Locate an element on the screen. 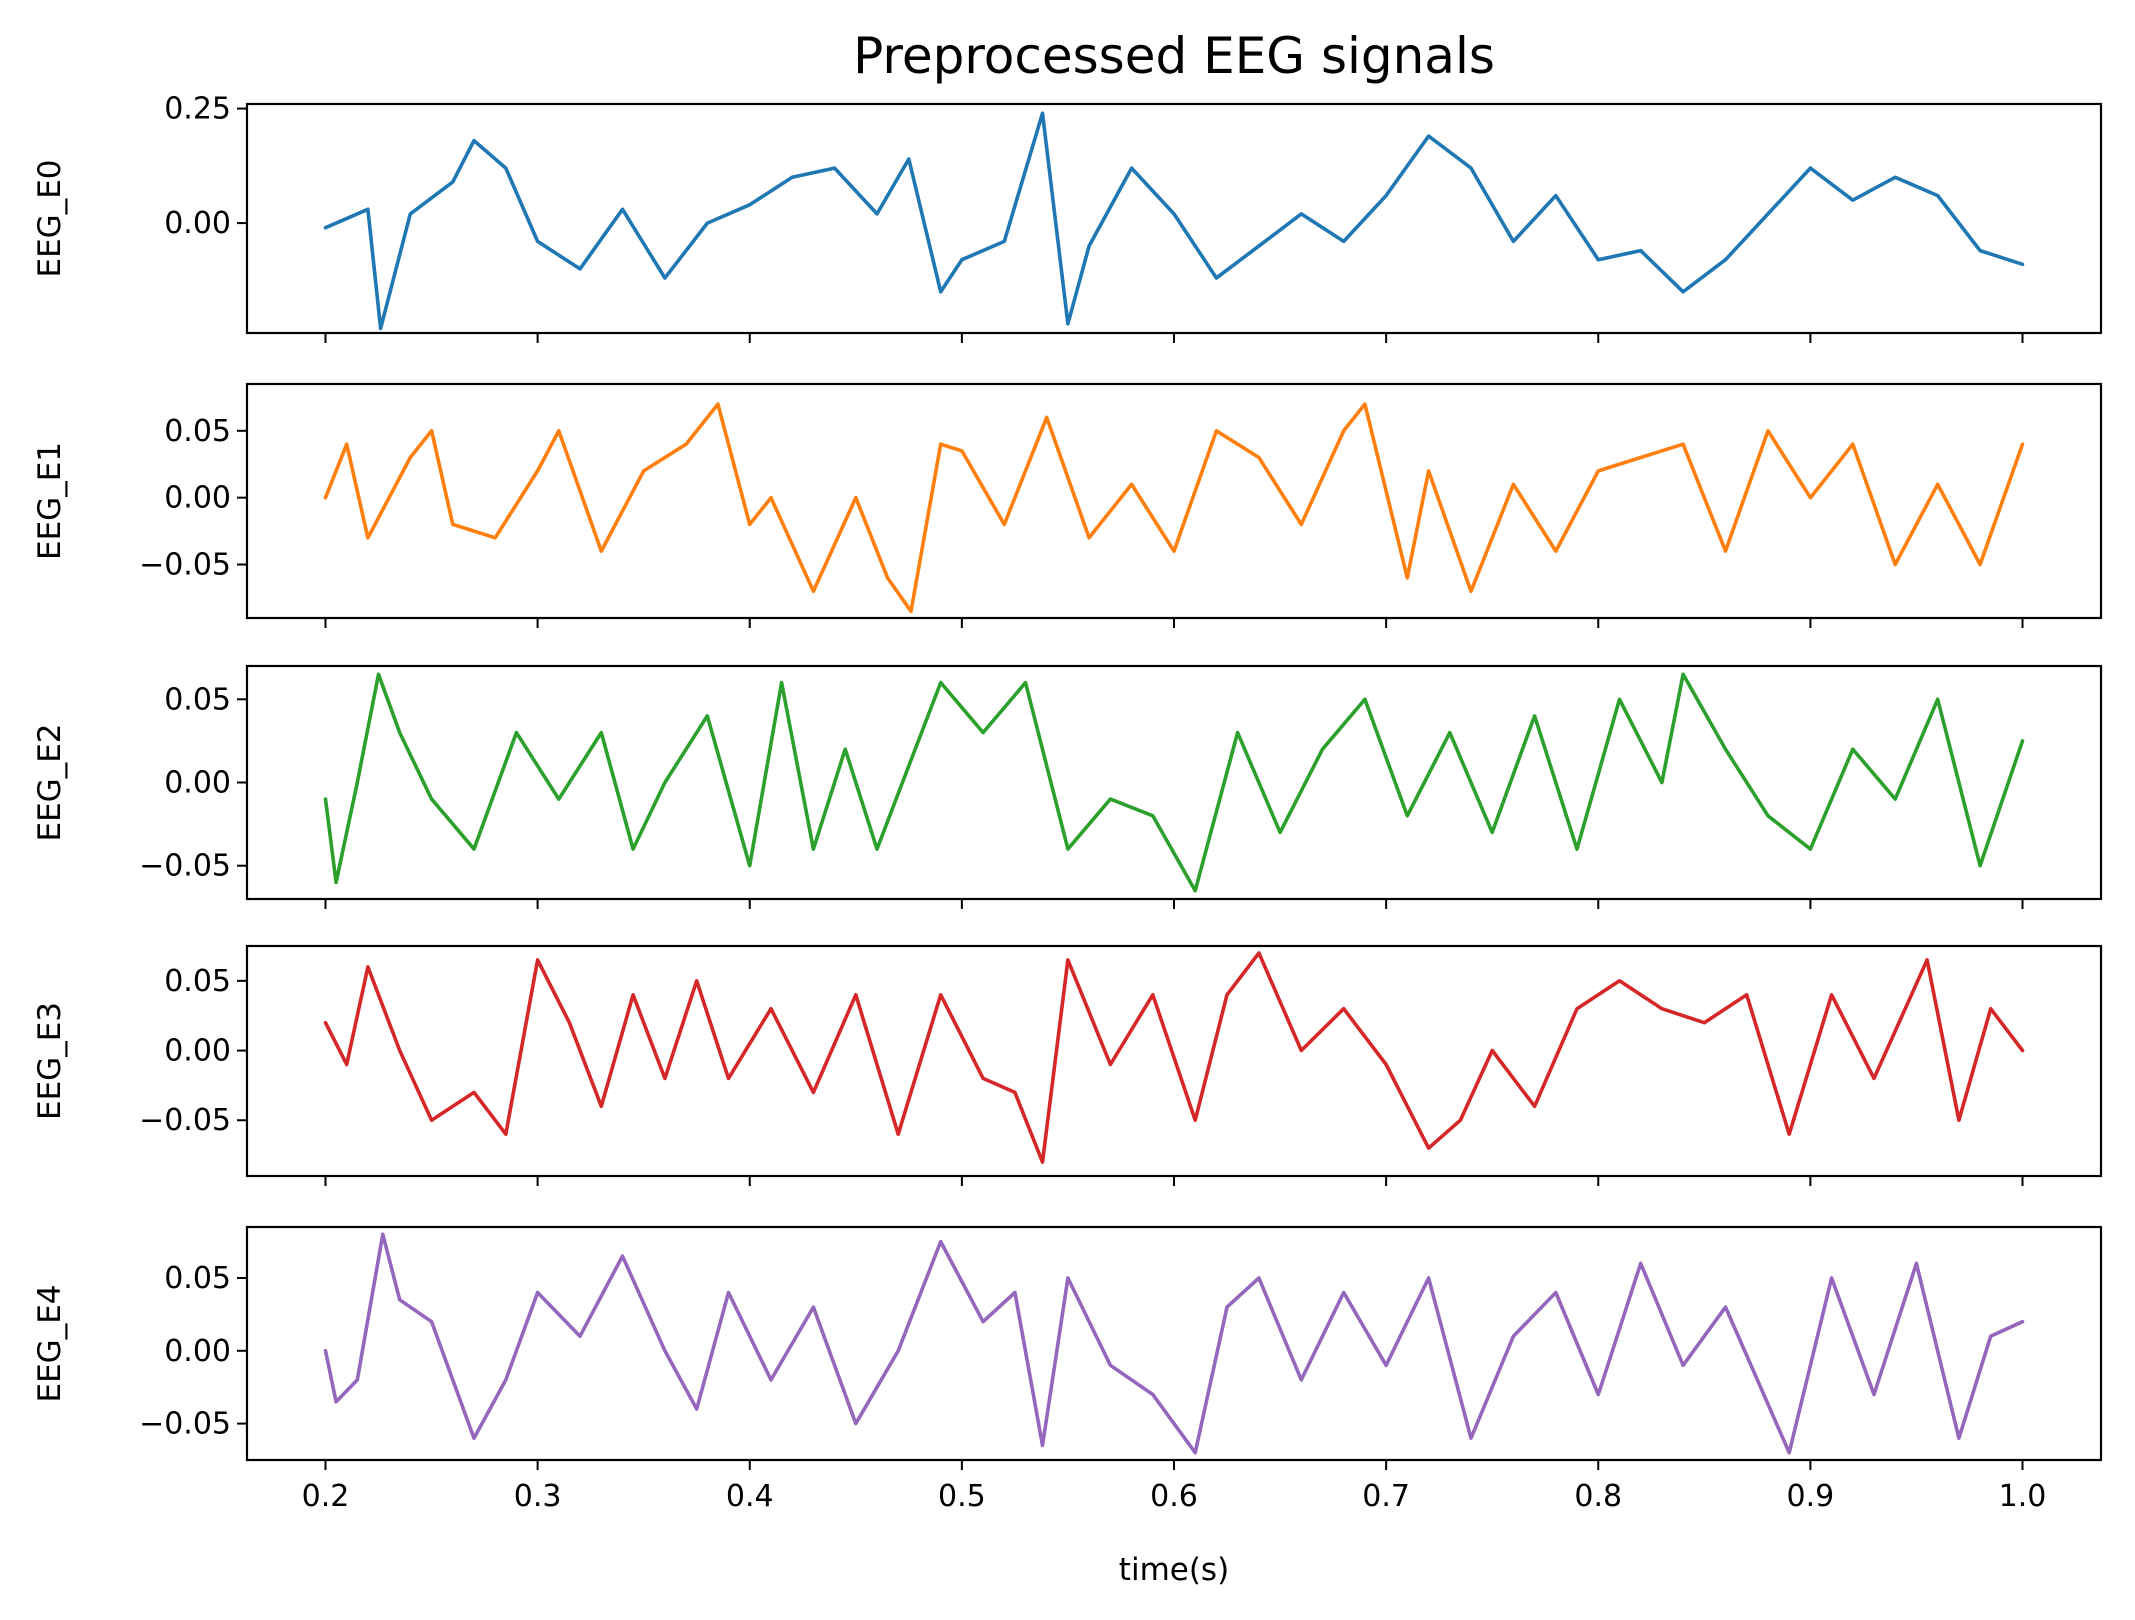  y-tick-label-1-0: 0.05 is located at coordinates (197, 431).